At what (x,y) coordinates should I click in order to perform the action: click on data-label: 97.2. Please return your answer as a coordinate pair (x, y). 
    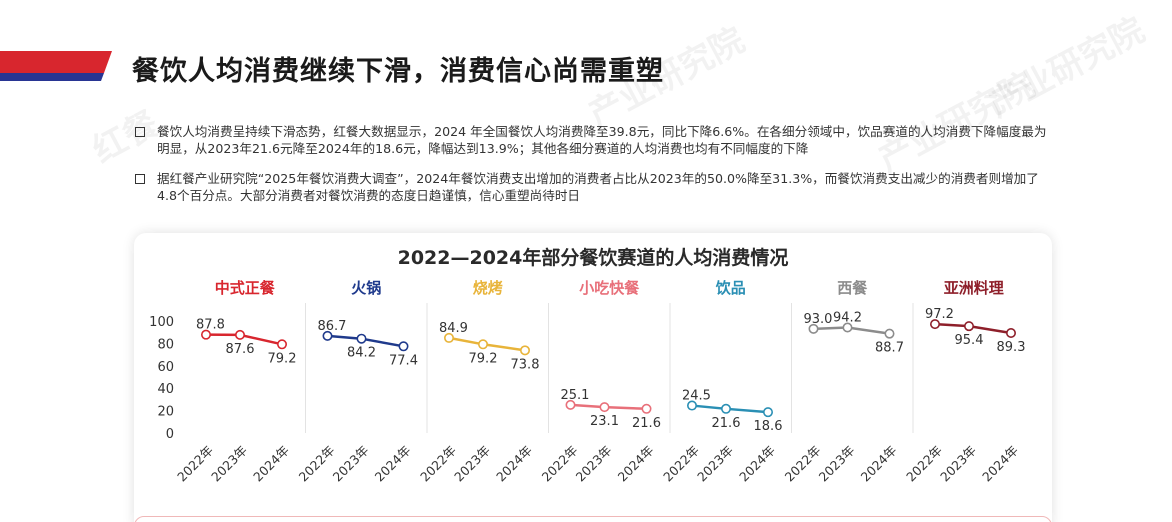
    Looking at the image, I should click on (939, 314).